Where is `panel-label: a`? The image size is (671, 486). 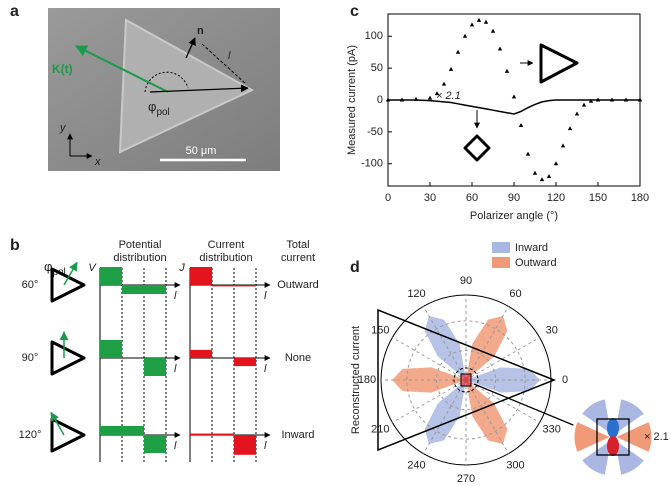
panel-label: a is located at coordinates (14, 11).